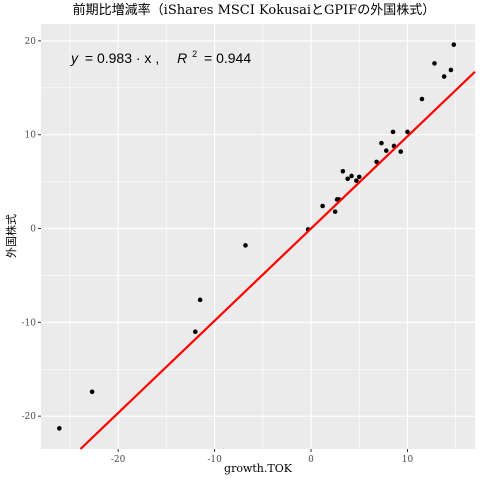 This screenshot has width=480, height=485. What do you see at coordinates (31, 136) in the screenshot?
I see `y-tick-label: 10` at bounding box center [31, 136].